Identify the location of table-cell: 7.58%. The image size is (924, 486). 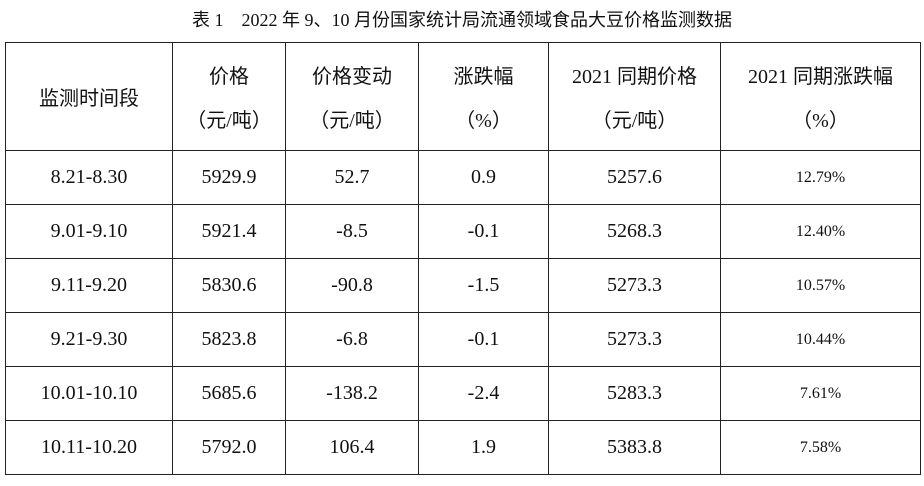
(820, 447).